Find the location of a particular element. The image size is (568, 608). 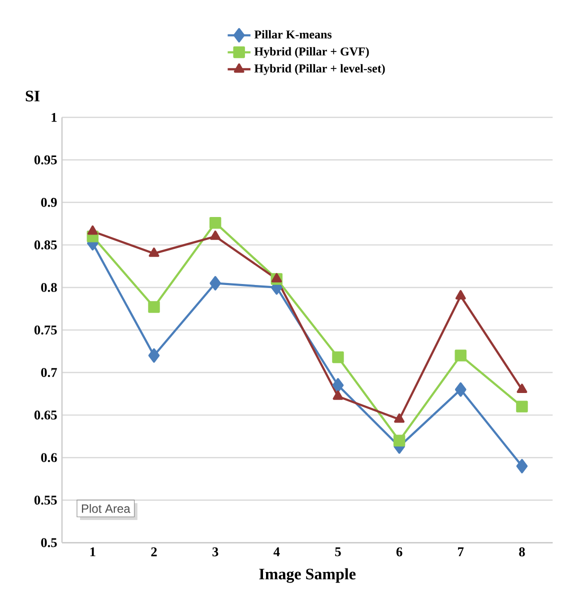

y-tick-label: 0.75 is located at coordinates (45, 330).